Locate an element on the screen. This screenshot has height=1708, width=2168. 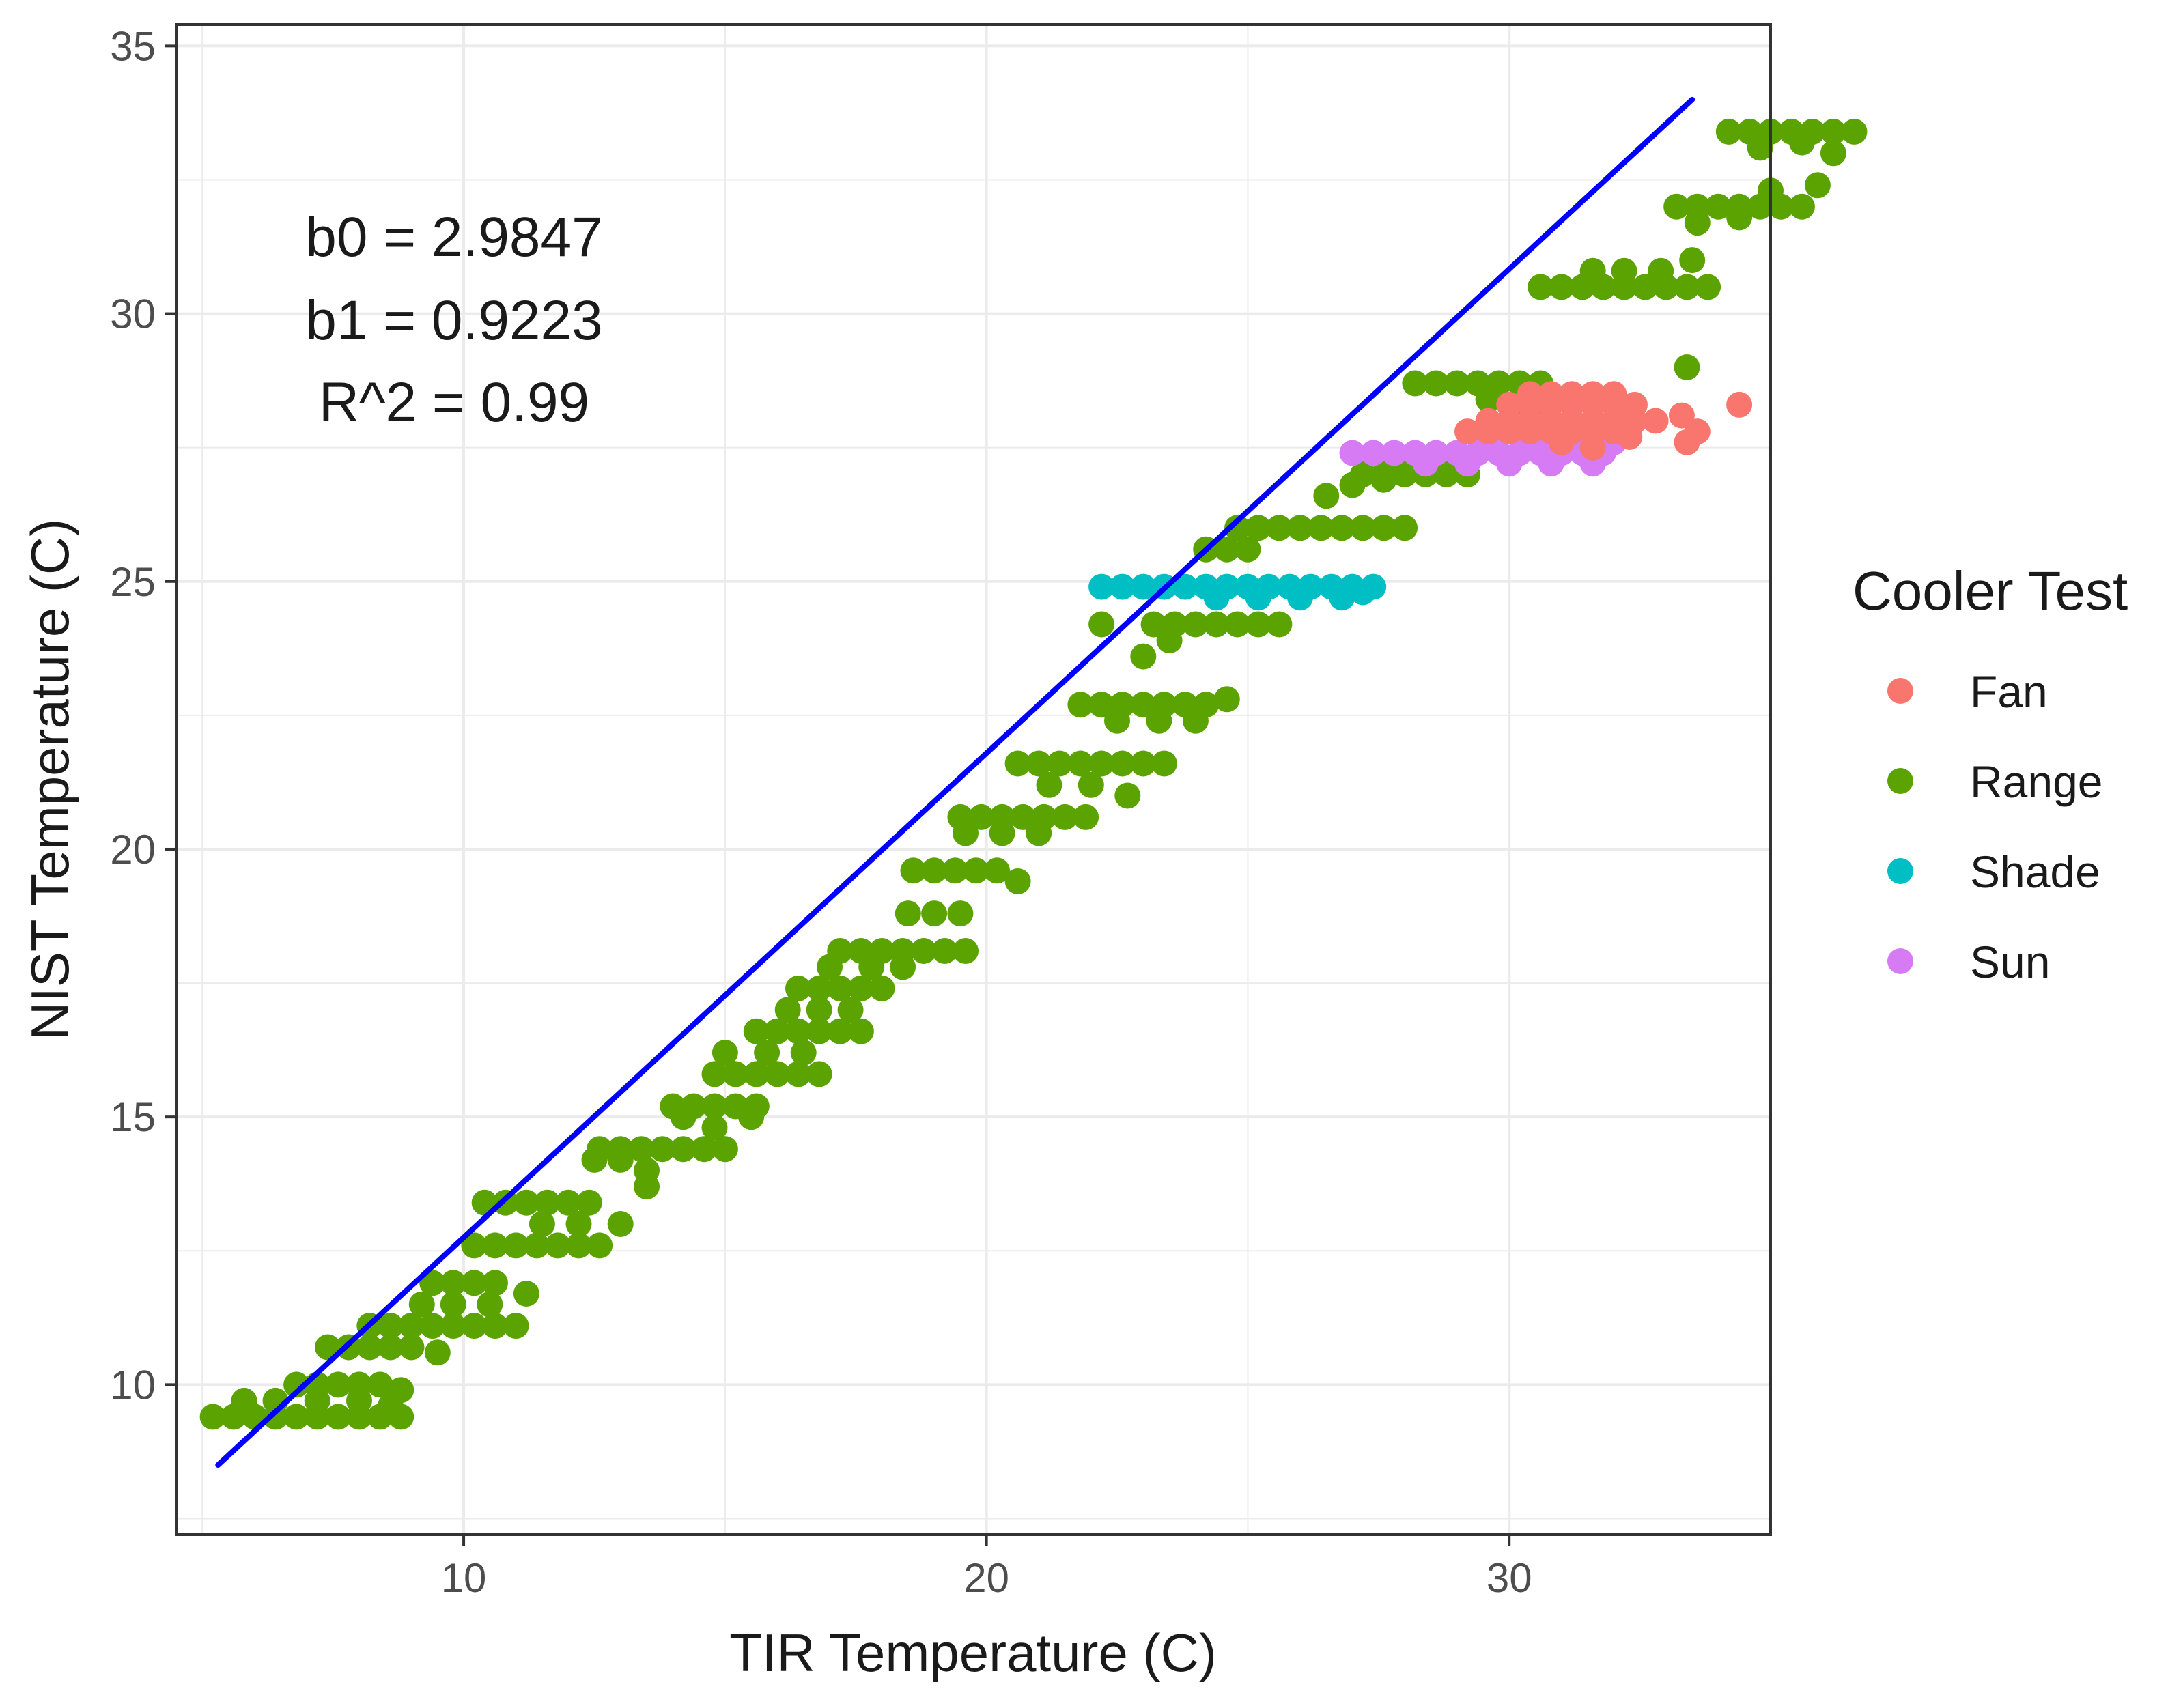
legend-swatch-shade is located at coordinates (1900, 871).